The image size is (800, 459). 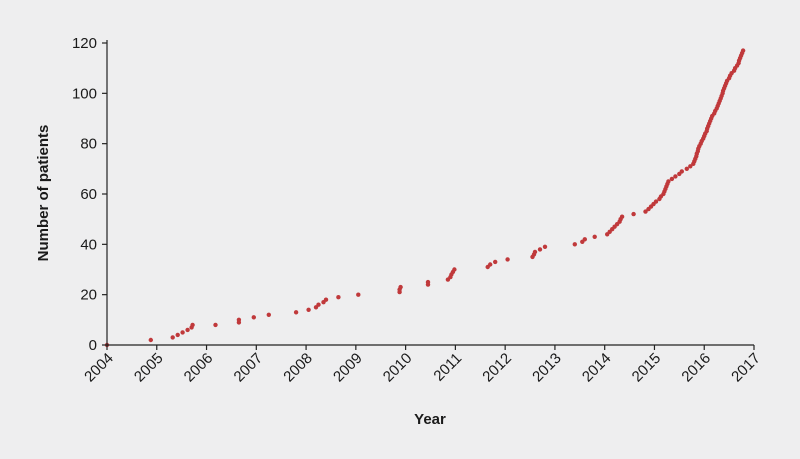 What do you see at coordinates (597, 368) in the screenshot?
I see `x-tick-label: 2014` at bounding box center [597, 368].